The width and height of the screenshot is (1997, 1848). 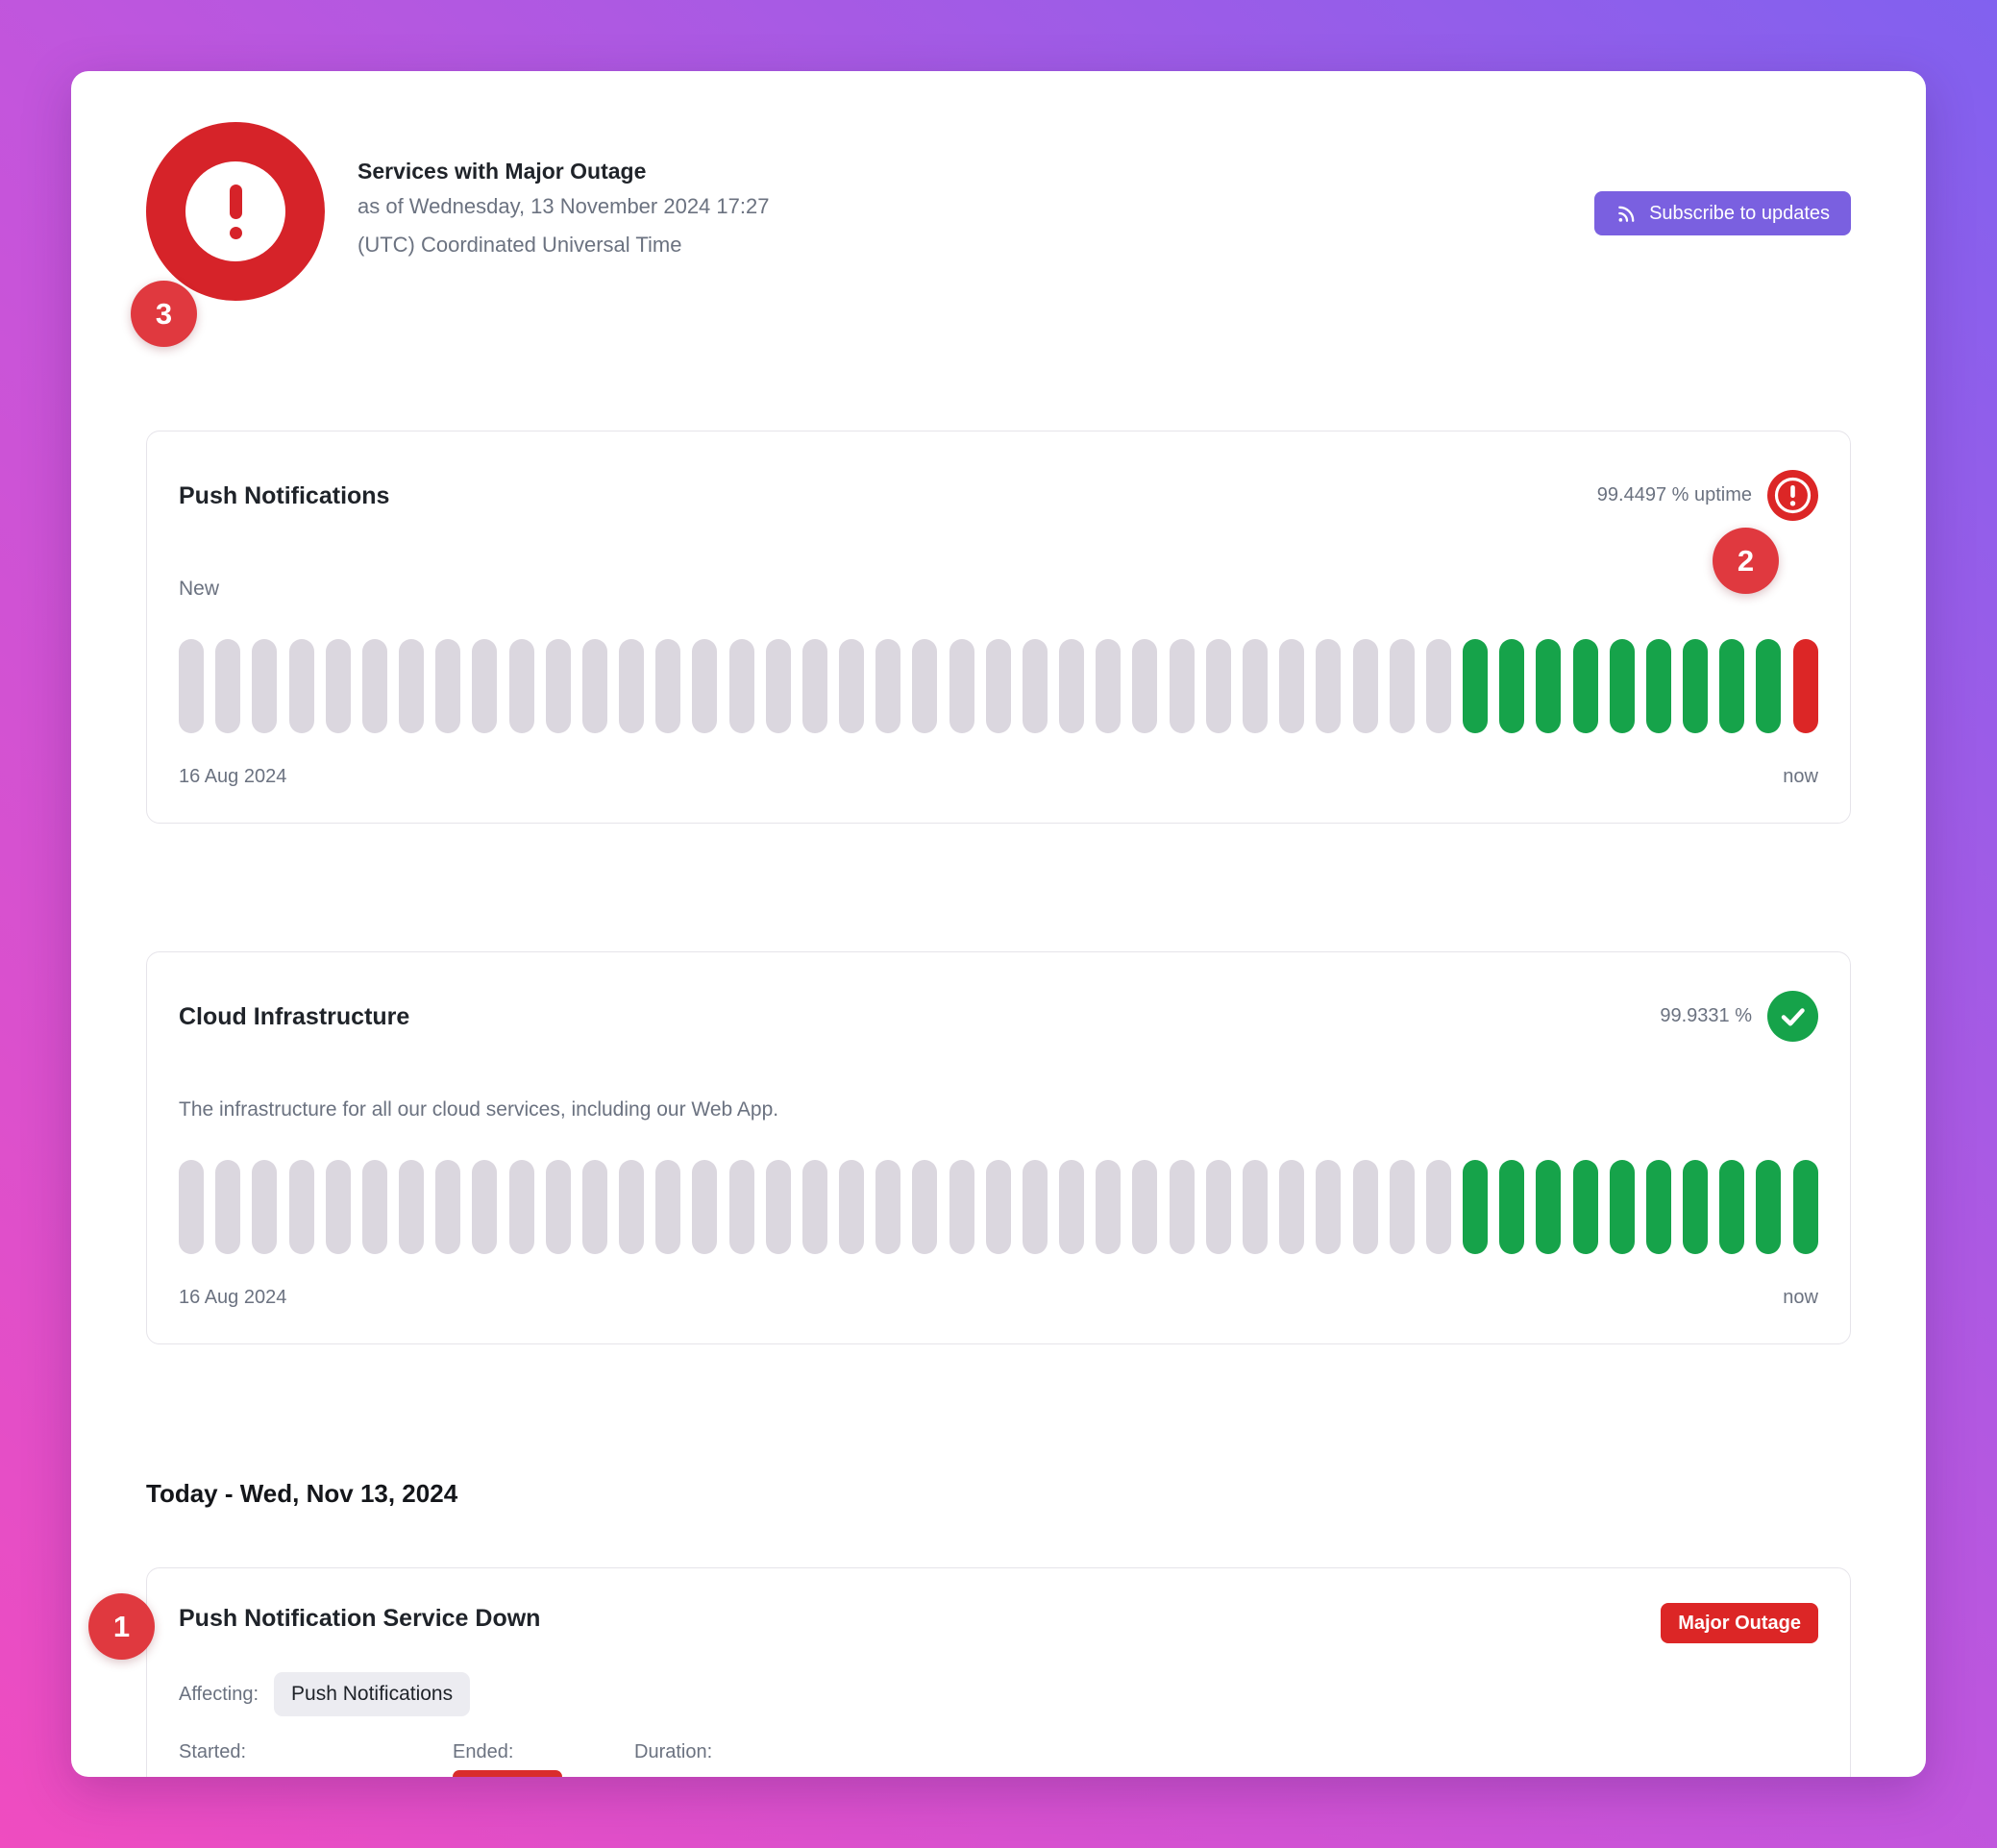 I want to click on range-start-date: 16 Aug 2024, so click(x=233, y=776).